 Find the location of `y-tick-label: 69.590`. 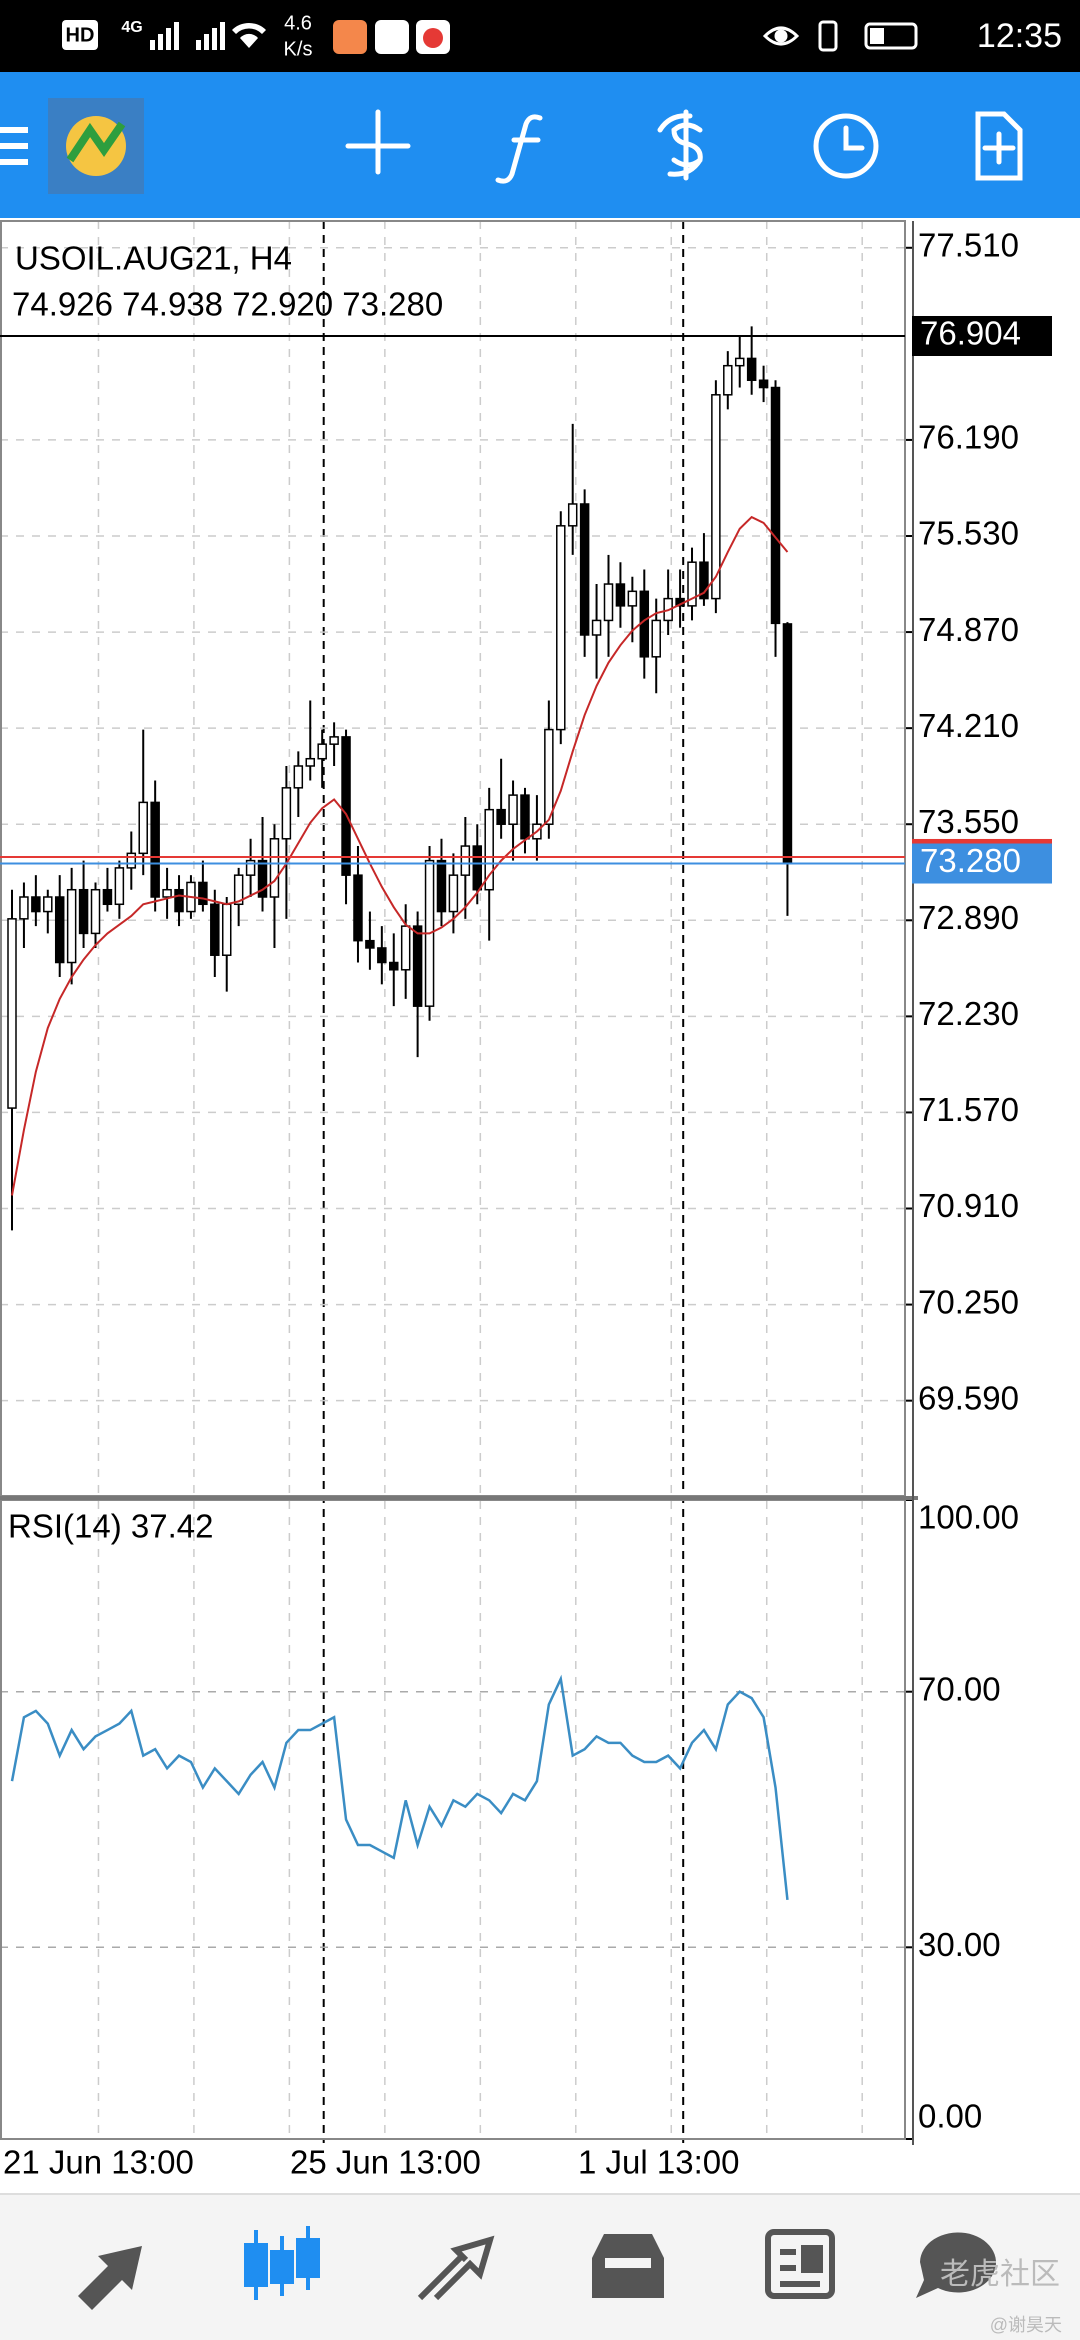

y-tick-label: 69.590 is located at coordinates (968, 1397).